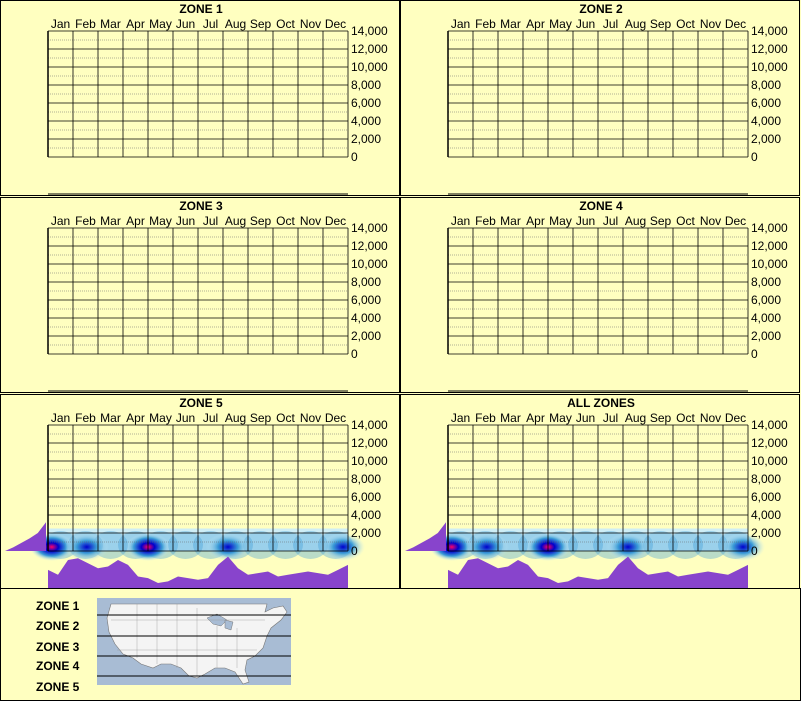  Describe the element at coordinates (201, 9) in the screenshot. I see `panel-title: ZONE 1` at that location.